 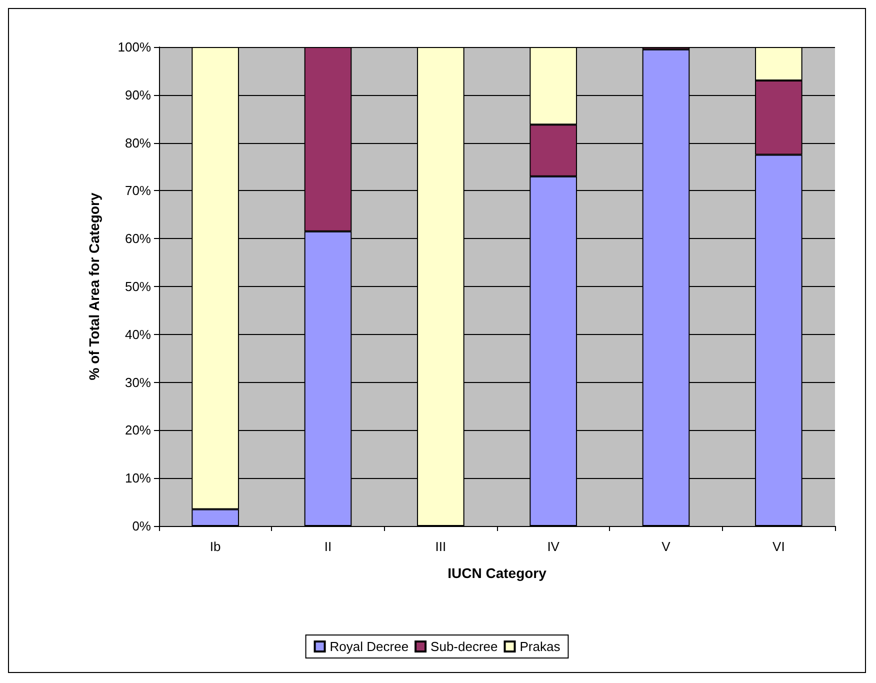 What do you see at coordinates (138, 382) in the screenshot?
I see `y-tick-label: 30%` at bounding box center [138, 382].